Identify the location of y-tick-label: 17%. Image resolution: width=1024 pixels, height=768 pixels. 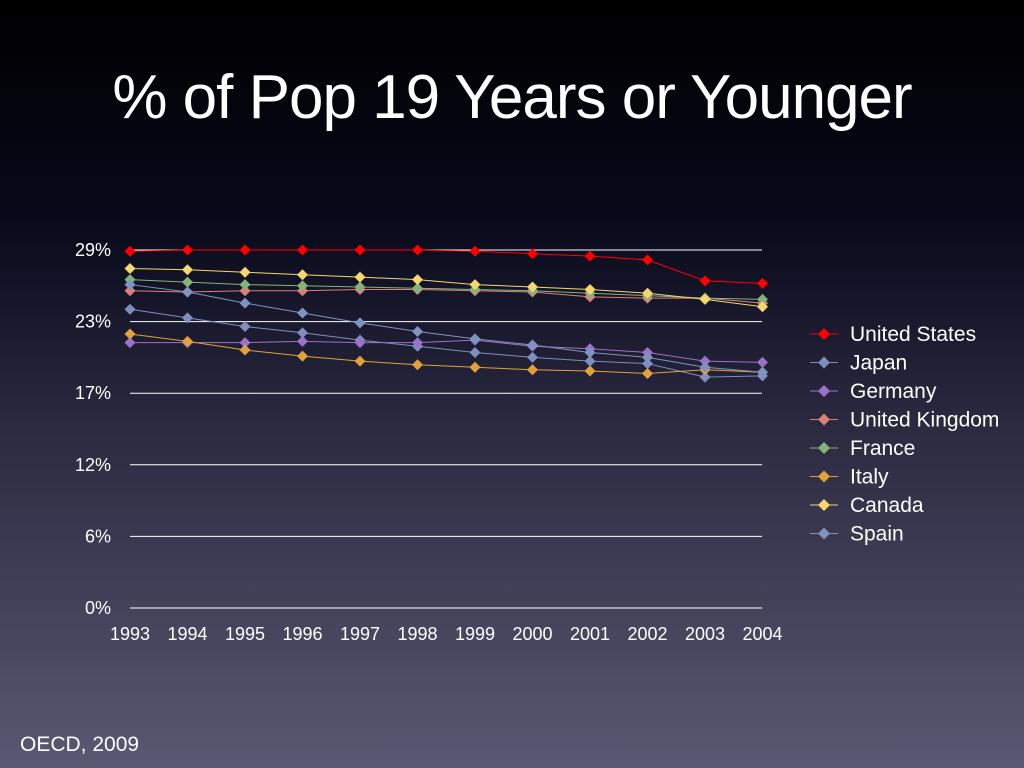
(93, 393).